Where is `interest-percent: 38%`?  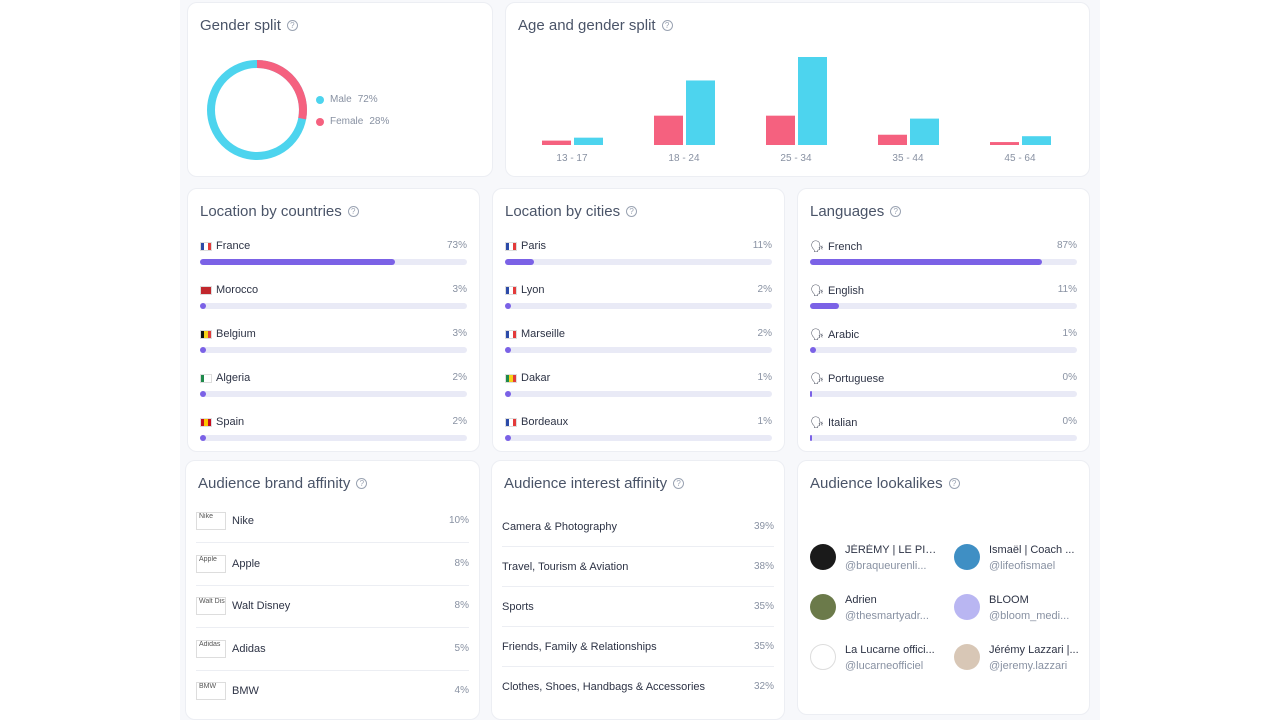 interest-percent: 38% is located at coordinates (763, 566).